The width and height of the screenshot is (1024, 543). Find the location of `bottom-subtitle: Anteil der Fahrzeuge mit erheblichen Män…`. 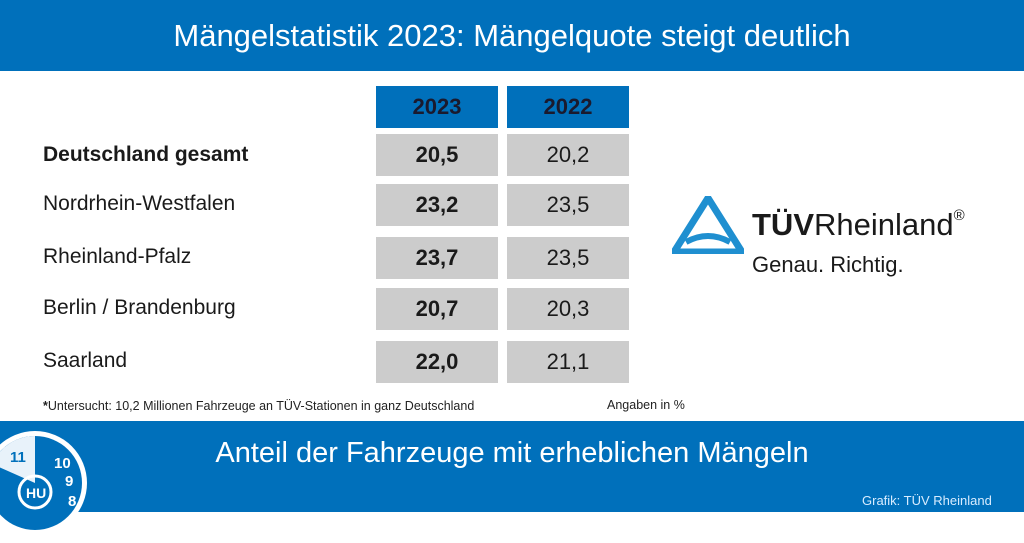

bottom-subtitle: Anteil der Fahrzeuge mit erheblichen Män… is located at coordinates (512, 453).